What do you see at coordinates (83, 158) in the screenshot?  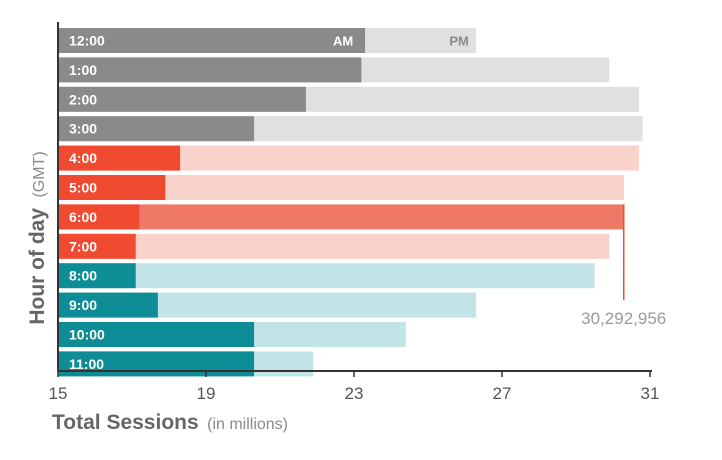 I see `row-label-4-00: 4:00` at bounding box center [83, 158].